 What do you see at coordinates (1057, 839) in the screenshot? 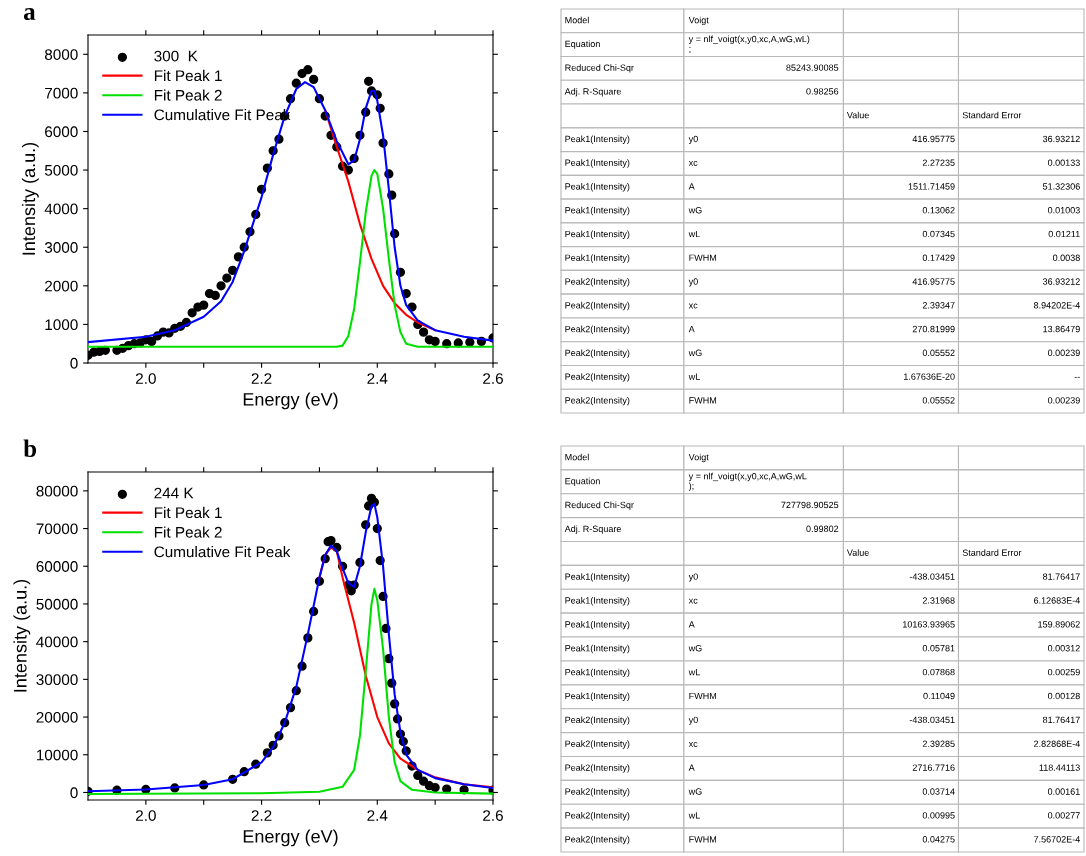
I see `text: 7.56702E-4` at bounding box center [1057, 839].